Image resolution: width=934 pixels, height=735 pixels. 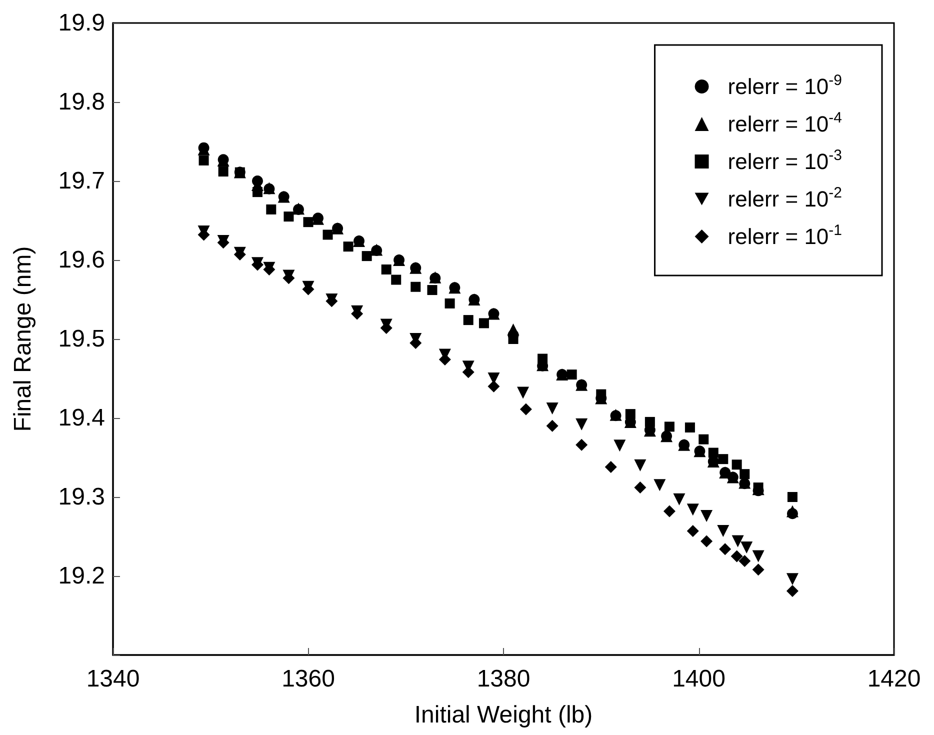 What do you see at coordinates (81, 260) in the screenshot?
I see `y-tick-label: 19.6` at bounding box center [81, 260].